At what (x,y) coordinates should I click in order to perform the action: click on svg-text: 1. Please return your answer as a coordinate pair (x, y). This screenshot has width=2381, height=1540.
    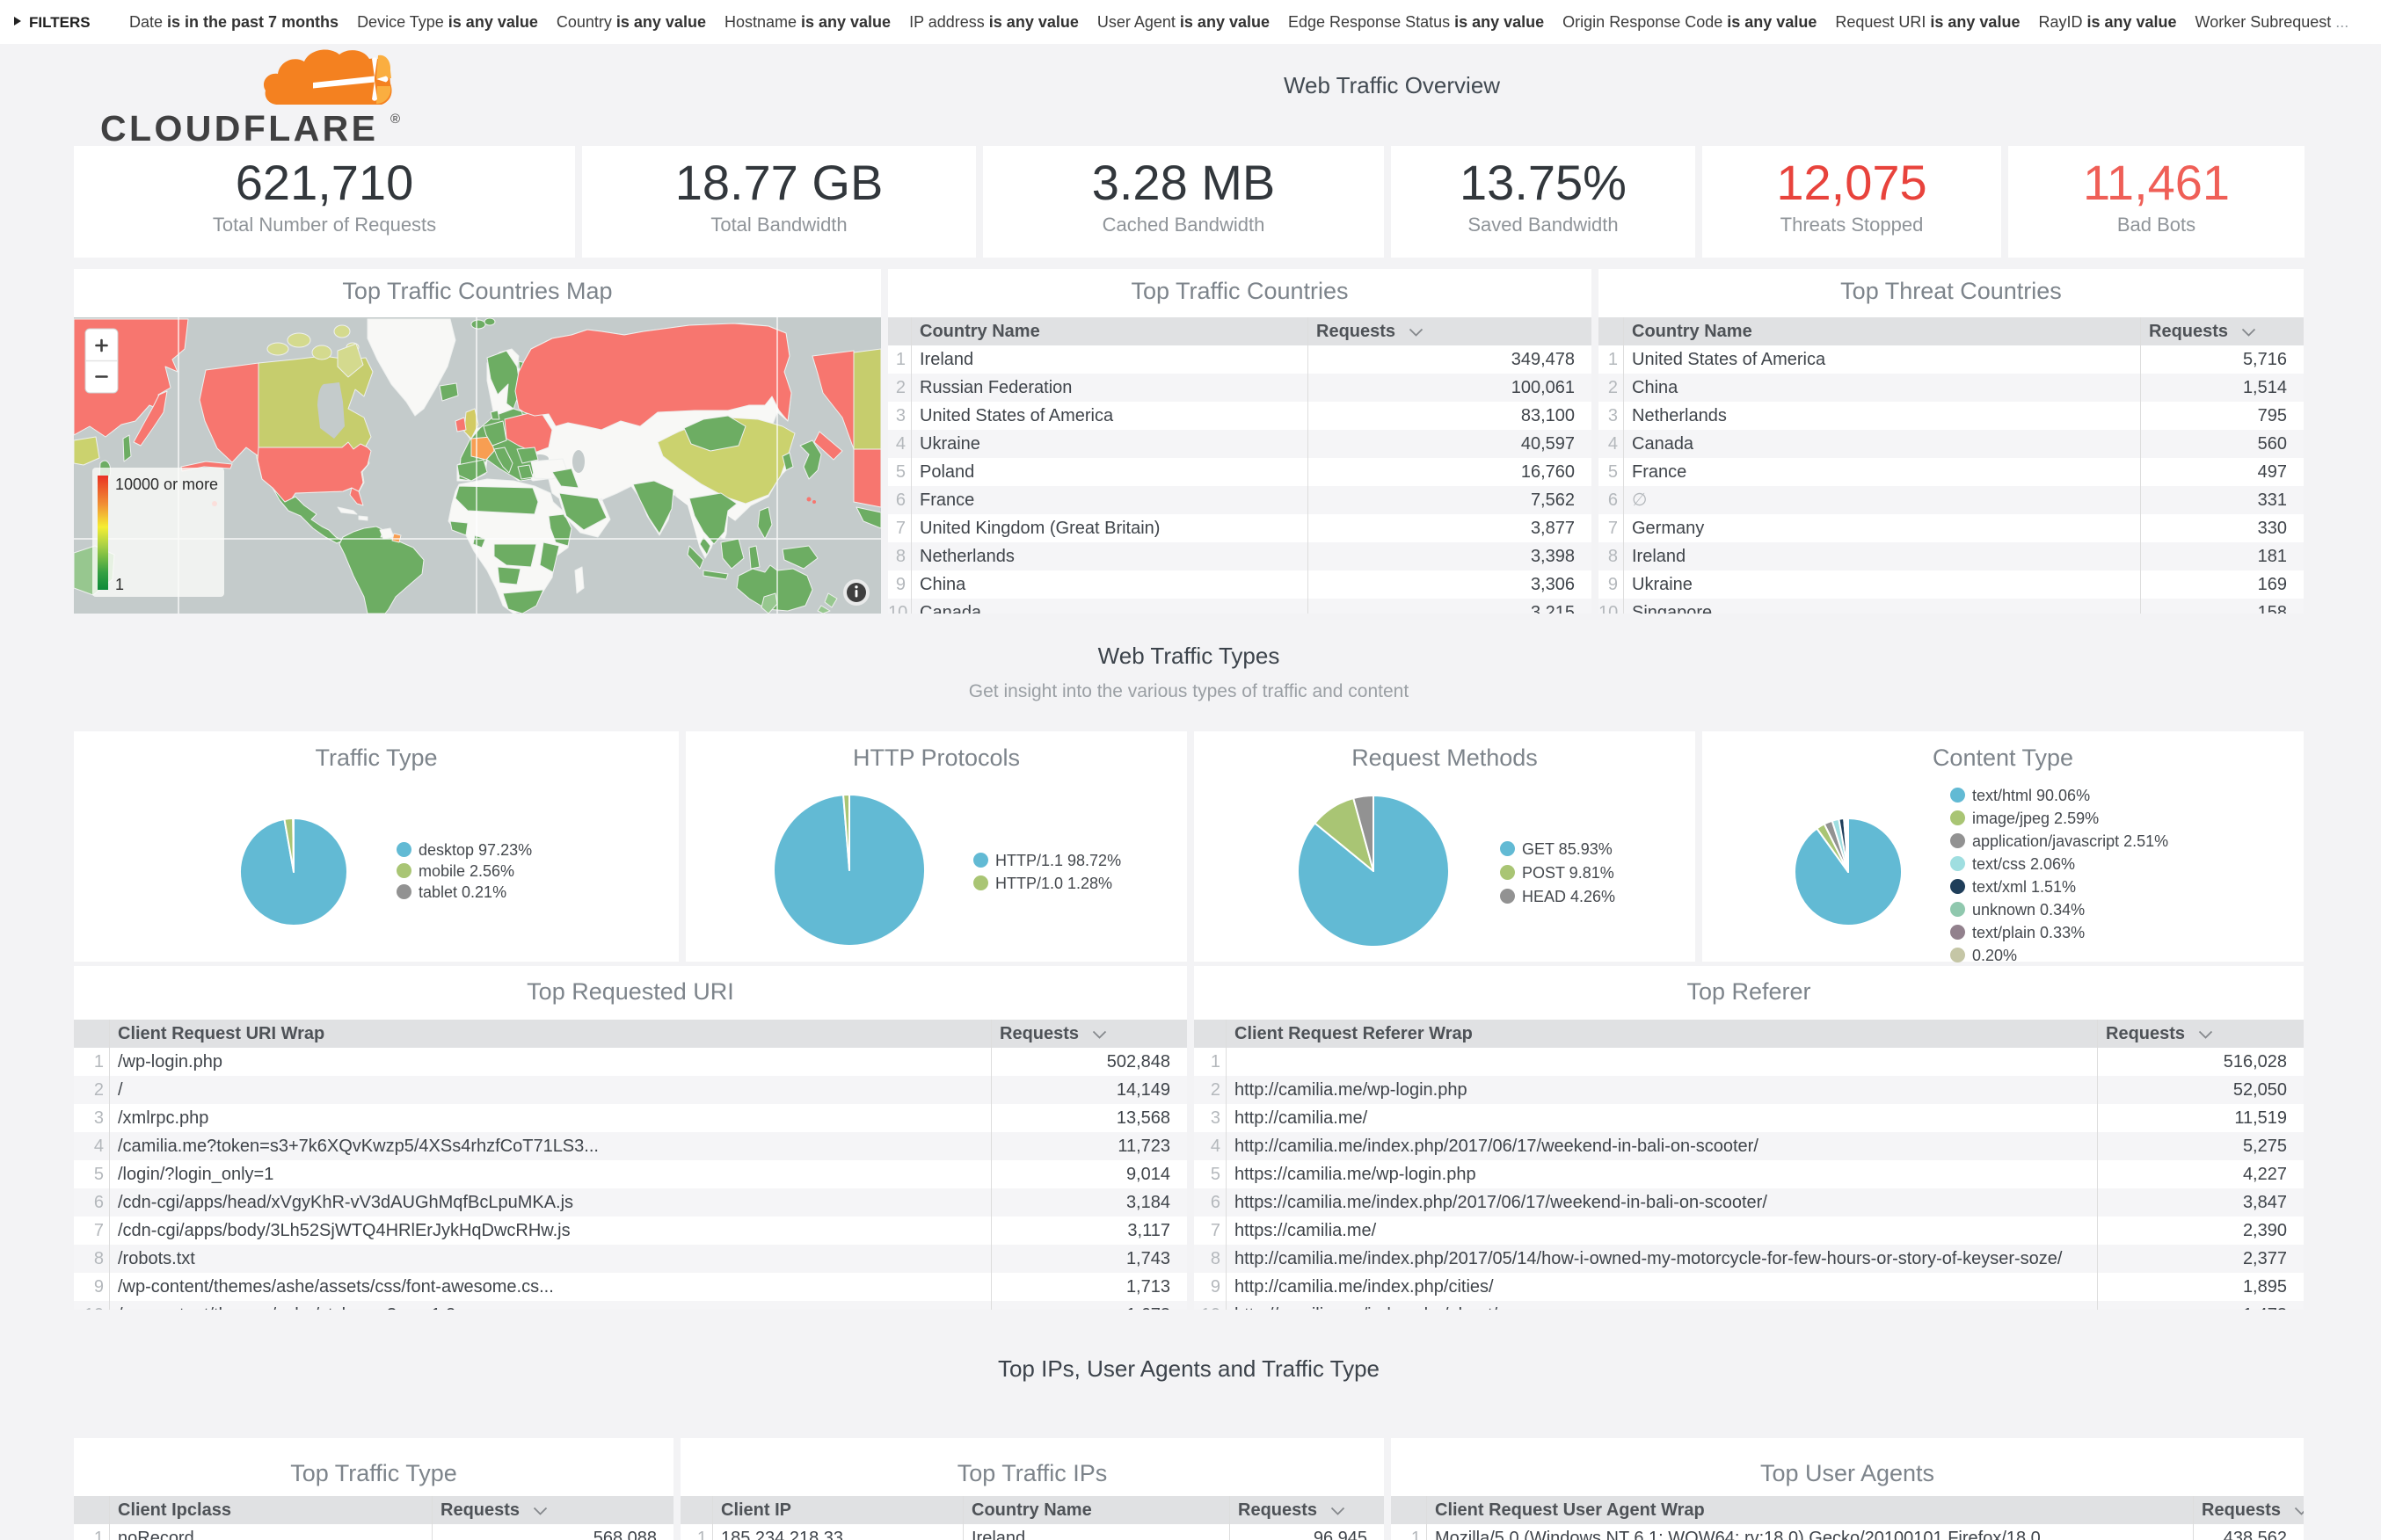
    Looking at the image, I should click on (119, 584).